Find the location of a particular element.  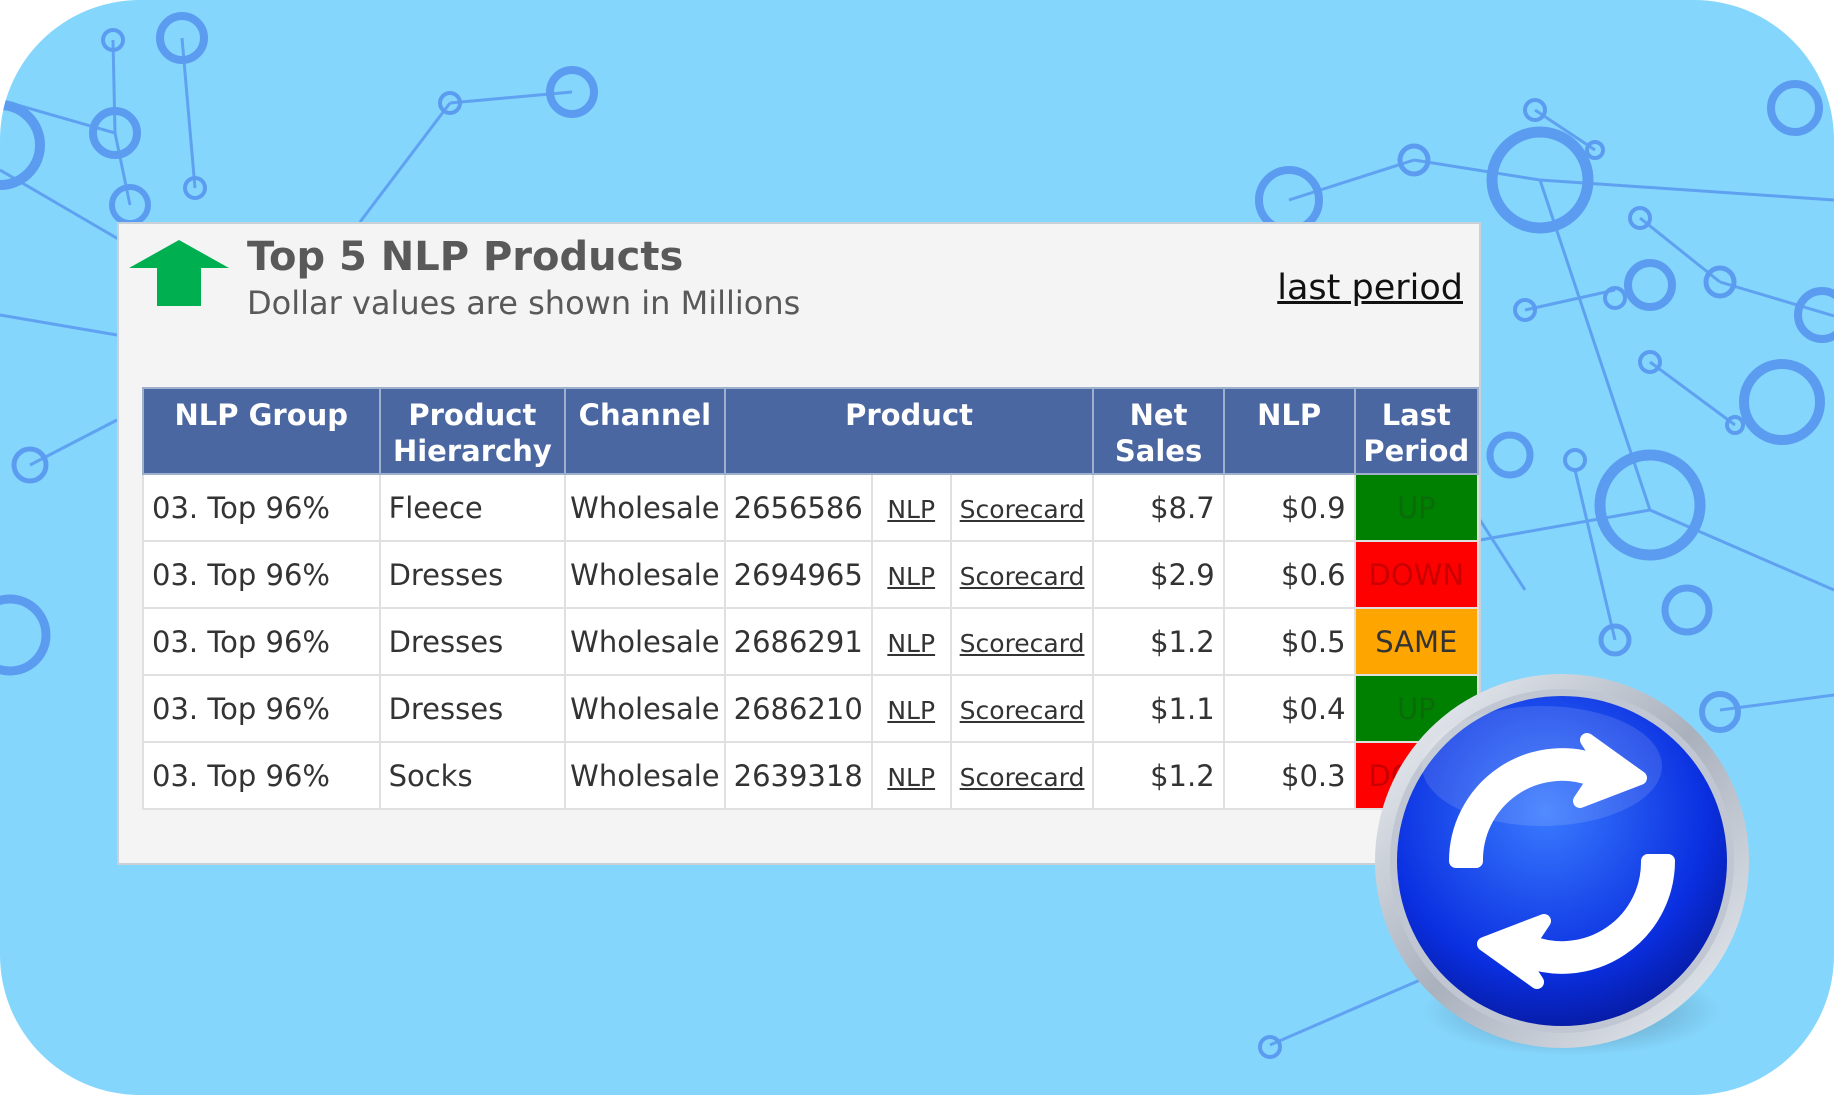

cell-product-id: 2686291 is located at coordinates (798, 641).